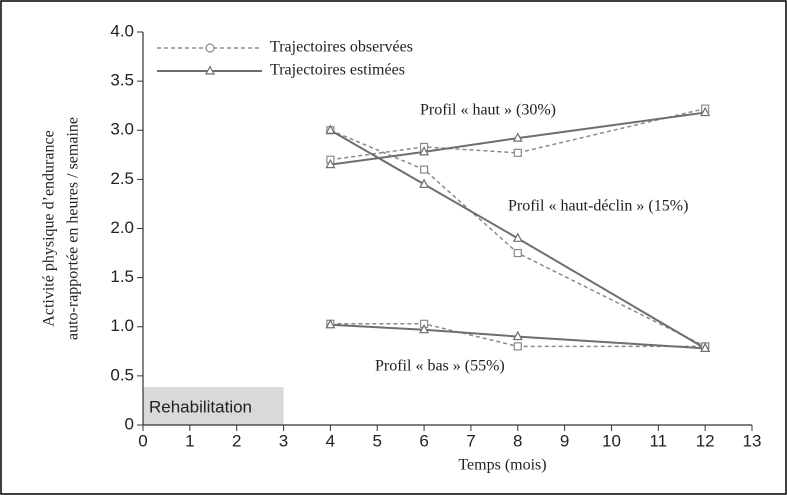 The height and width of the screenshot is (495, 787). Describe the element at coordinates (283, 440) in the screenshot. I see `x-tick-label: 3` at that location.